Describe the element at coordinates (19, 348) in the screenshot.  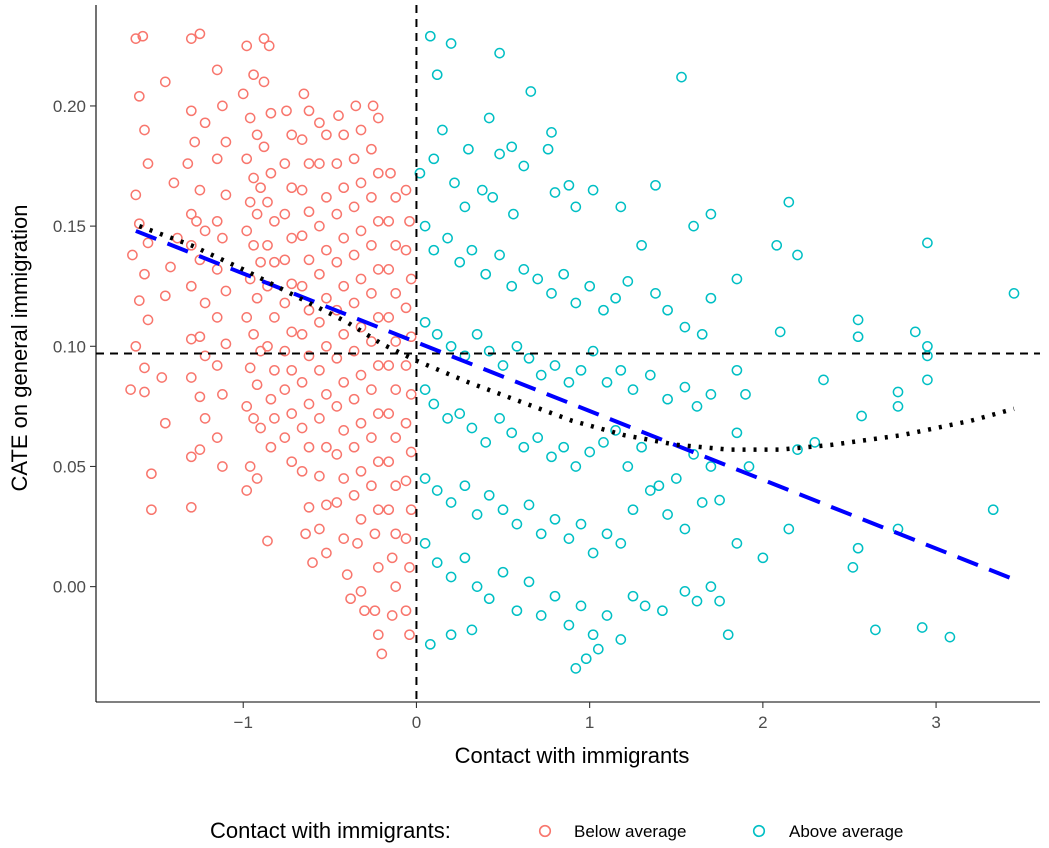
I see `y-axis-title: CATE on general immigration` at that location.